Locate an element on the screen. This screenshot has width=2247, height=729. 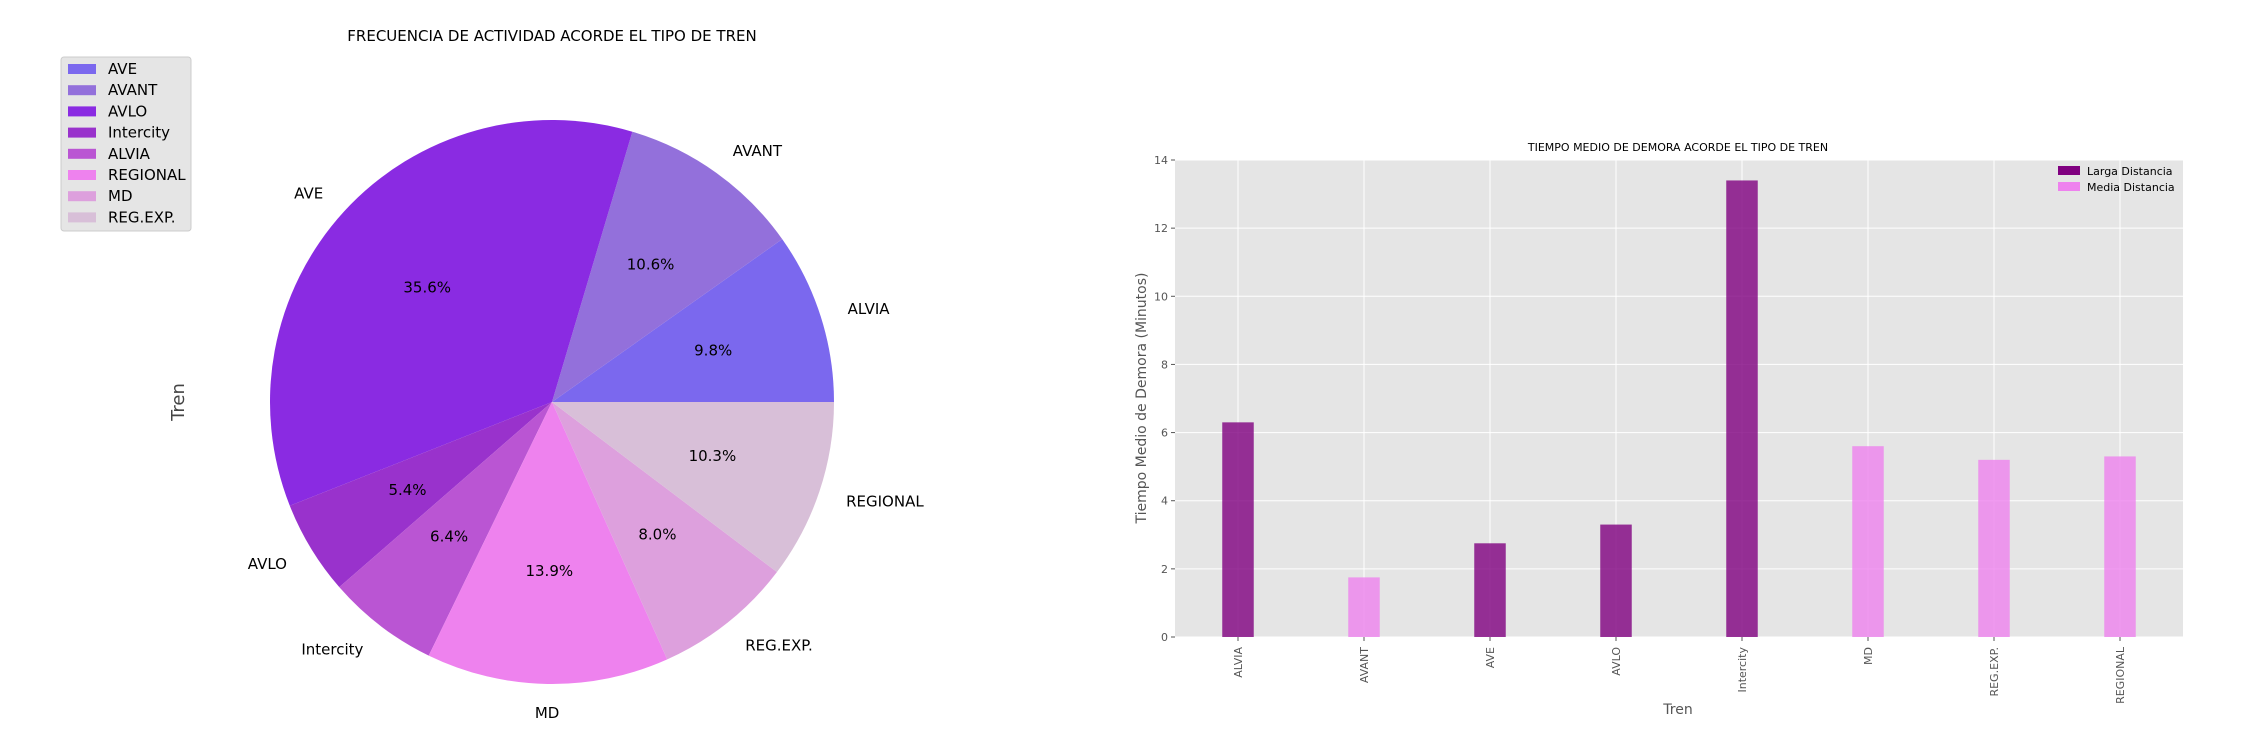
pie-label: AVANT is located at coordinates (758, 151).